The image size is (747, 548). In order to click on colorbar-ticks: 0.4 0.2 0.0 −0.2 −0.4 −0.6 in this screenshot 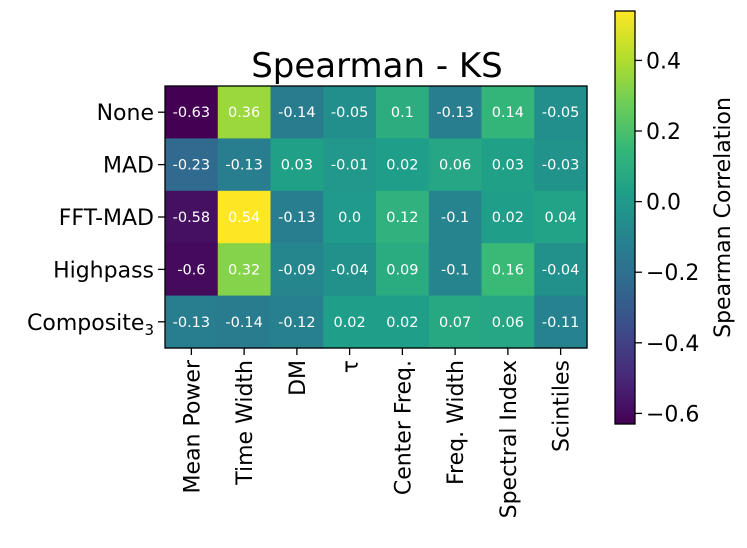, I will do `click(667, 238)`.